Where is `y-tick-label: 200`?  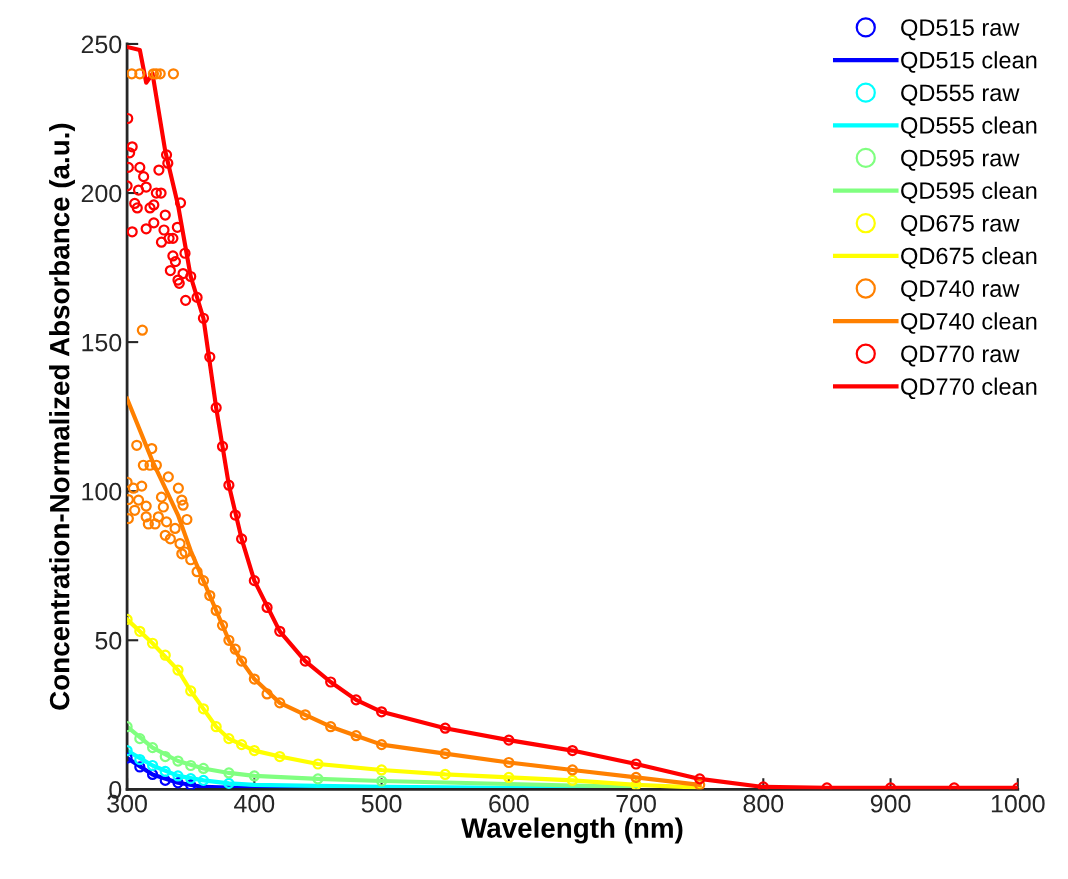
y-tick-label: 200 is located at coordinates (101, 193).